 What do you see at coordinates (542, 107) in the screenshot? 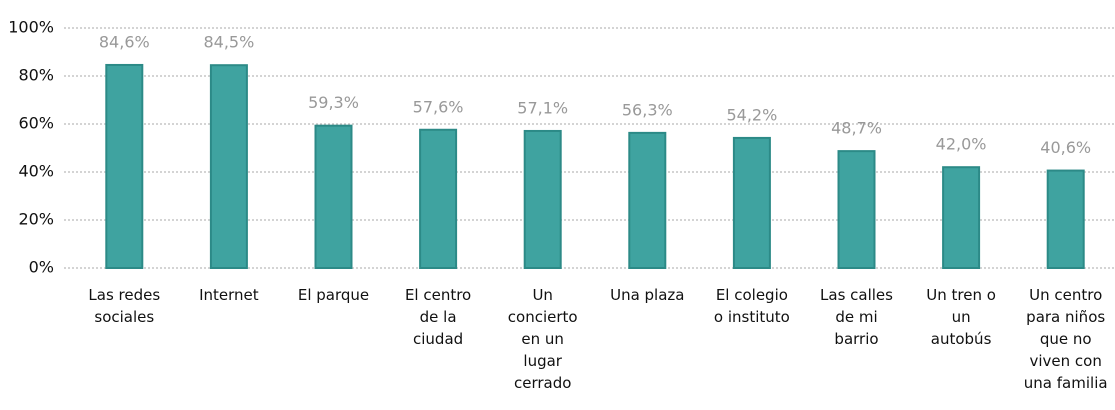
I see `value-label: 57,1%` at bounding box center [542, 107].